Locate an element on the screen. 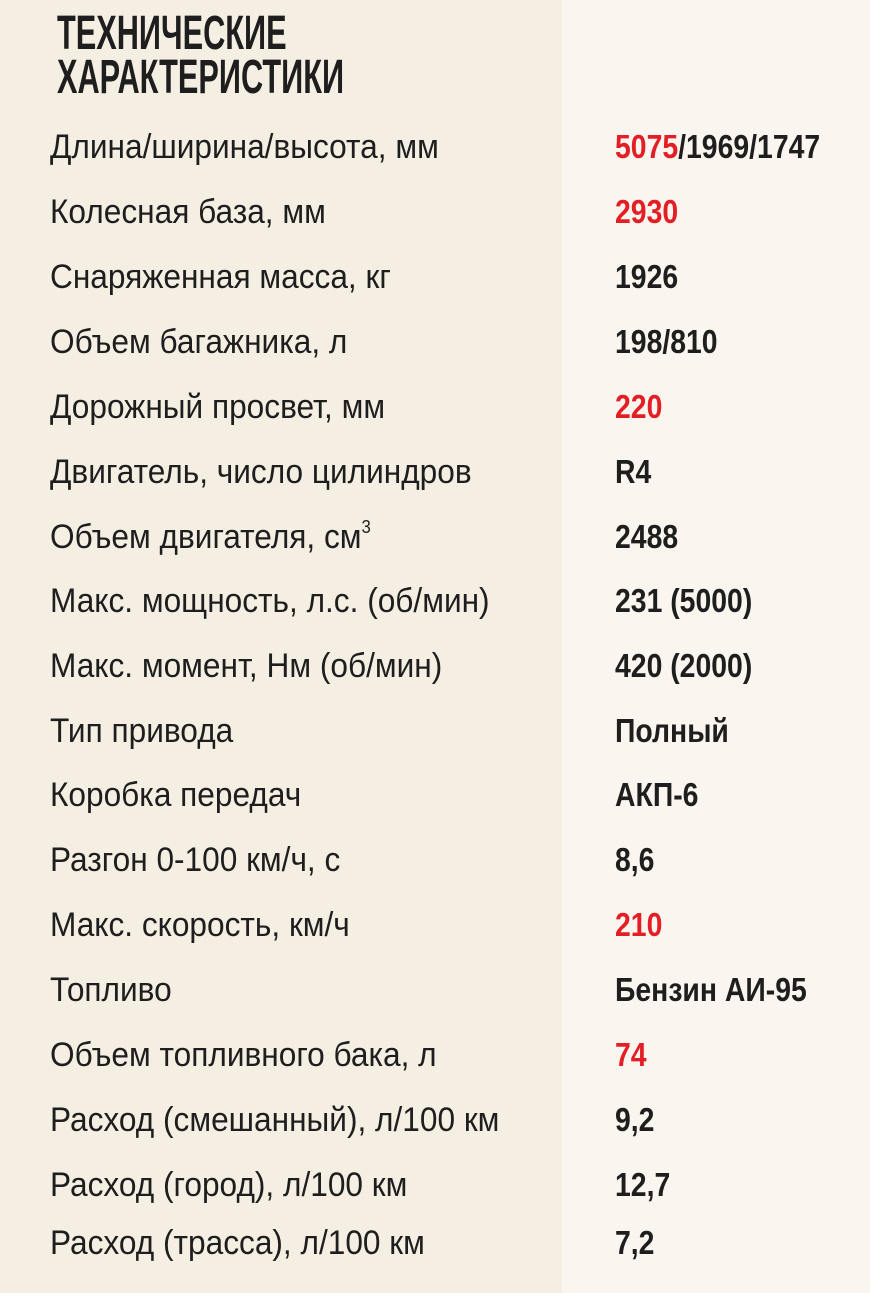 The height and width of the screenshot is (1293, 870). spec-value: 2488 is located at coordinates (646, 537).